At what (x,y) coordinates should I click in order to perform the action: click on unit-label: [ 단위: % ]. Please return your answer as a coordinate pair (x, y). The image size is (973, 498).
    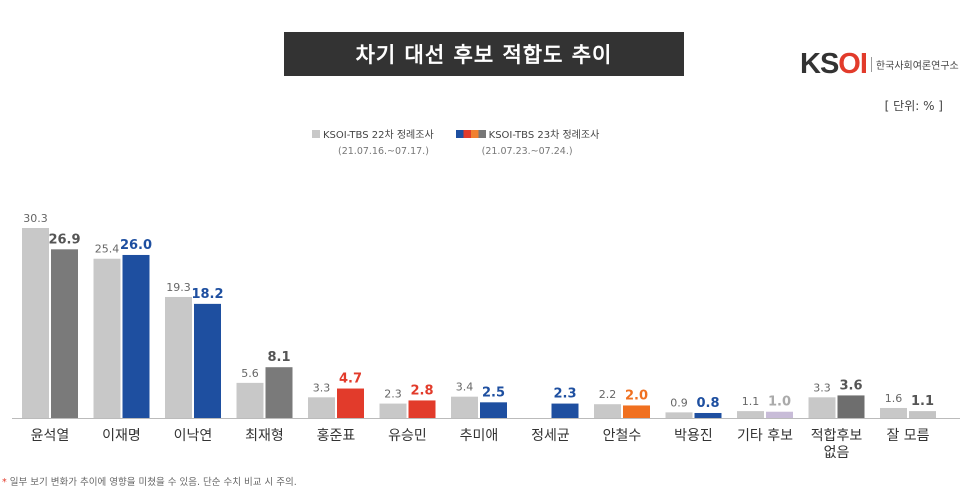
    Looking at the image, I should click on (913, 106).